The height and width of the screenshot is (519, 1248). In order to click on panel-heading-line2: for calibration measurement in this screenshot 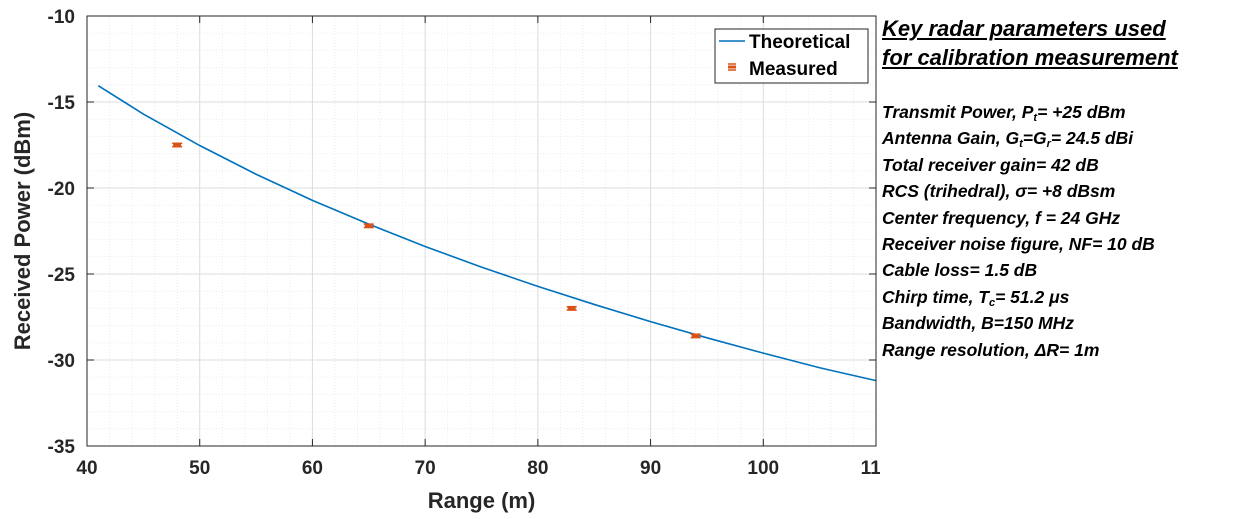, I will do `click(1030, 57)`.